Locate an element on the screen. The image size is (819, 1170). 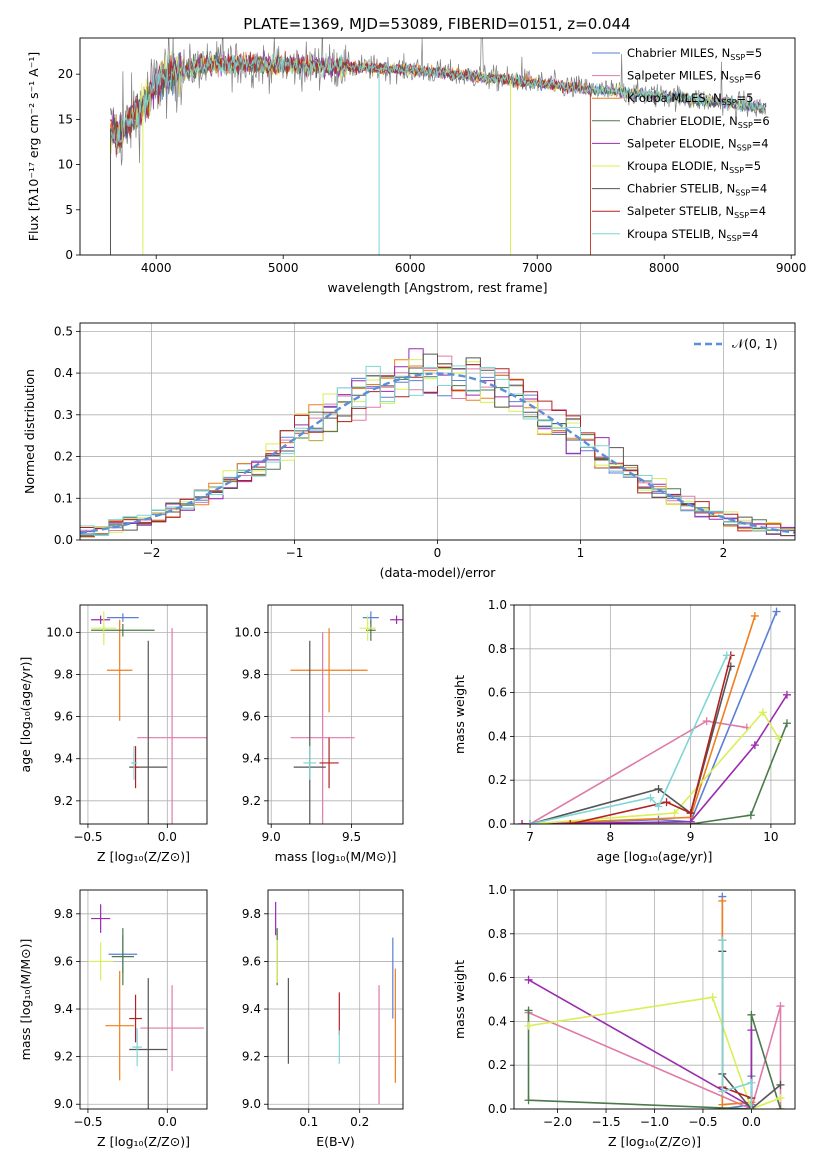
legend-entry: Kroupa STELIB, NSSP=4 is located at coordinates (692, 235).